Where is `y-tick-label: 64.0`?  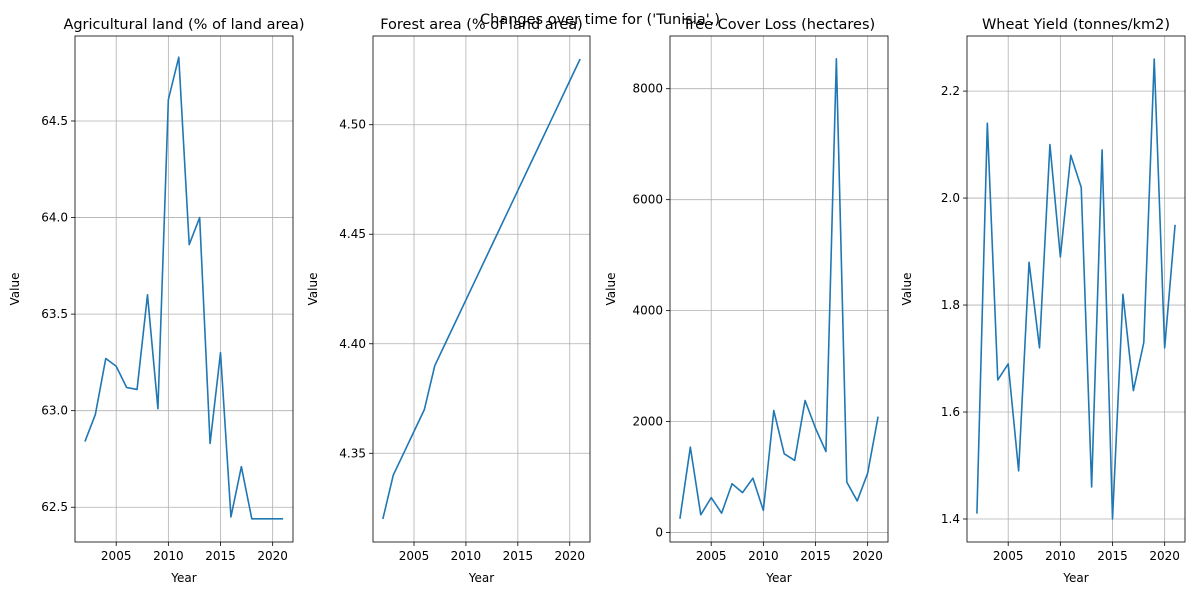 y-tick-label: 64.0 is located at coordinates (54, 218).